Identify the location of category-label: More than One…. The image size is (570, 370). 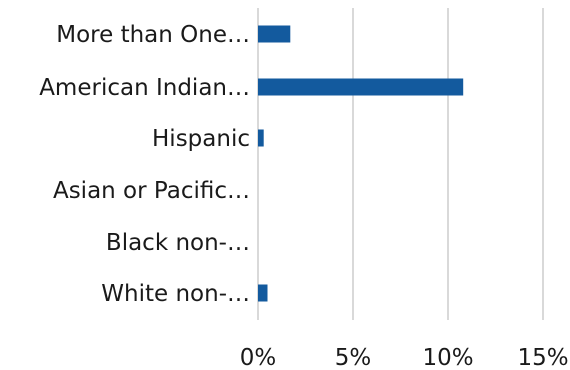
(153, 35).